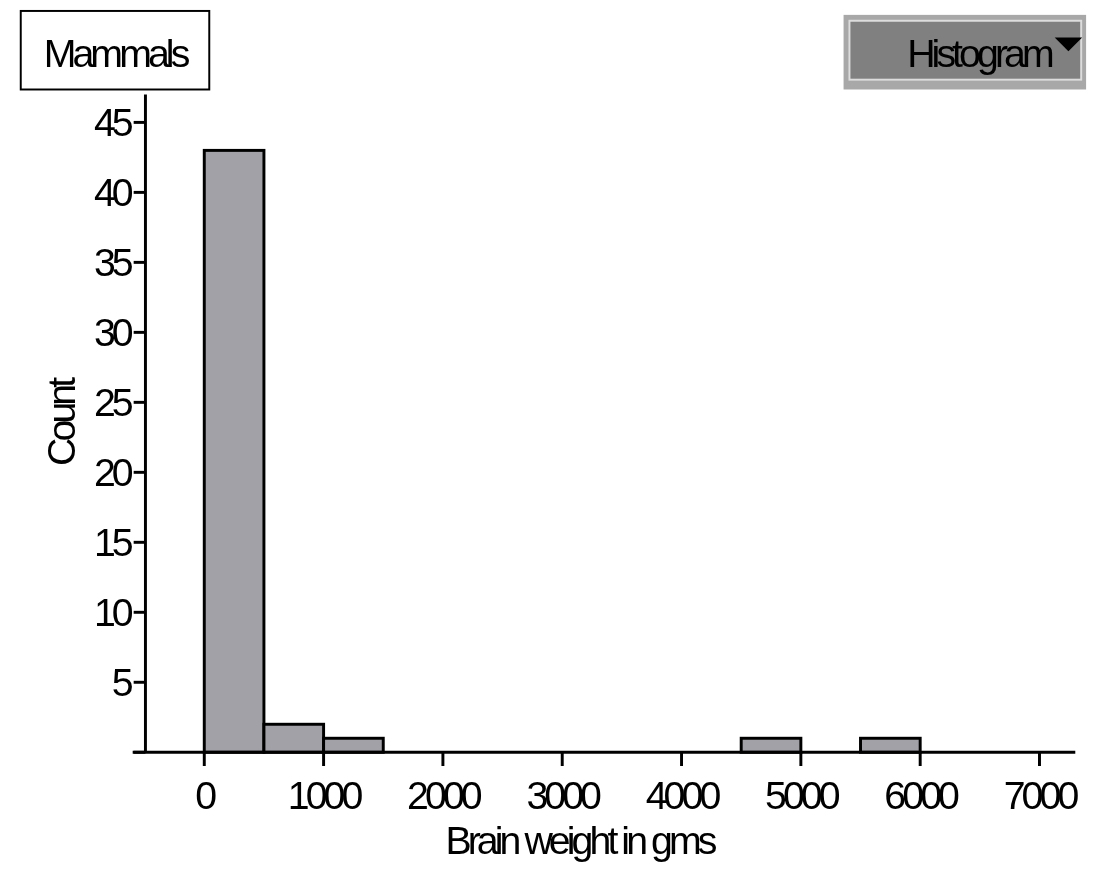 The width and height of the screenshot is (1098, 883). What do you see at coordinates (113, 332) in the screenshot?
I see `y-tick-label: 30` at bounding box center [113, 332].